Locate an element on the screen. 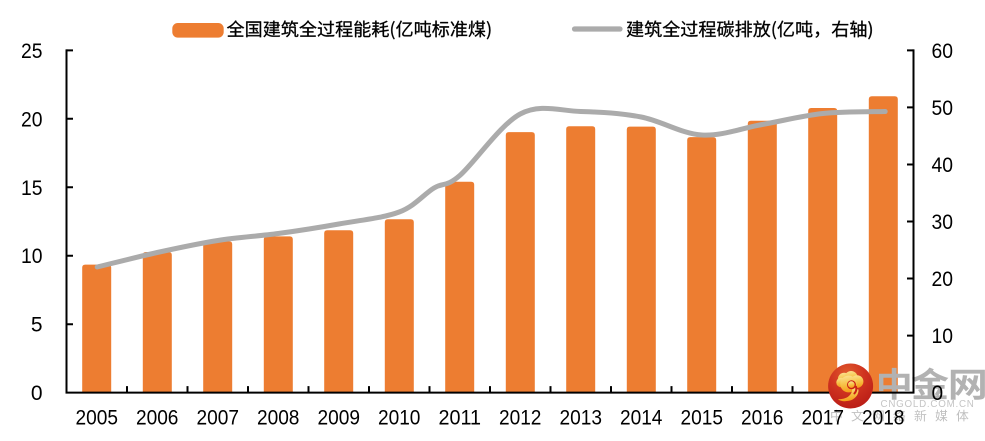  svg-text: 15 is located at coordinates (32, 188).